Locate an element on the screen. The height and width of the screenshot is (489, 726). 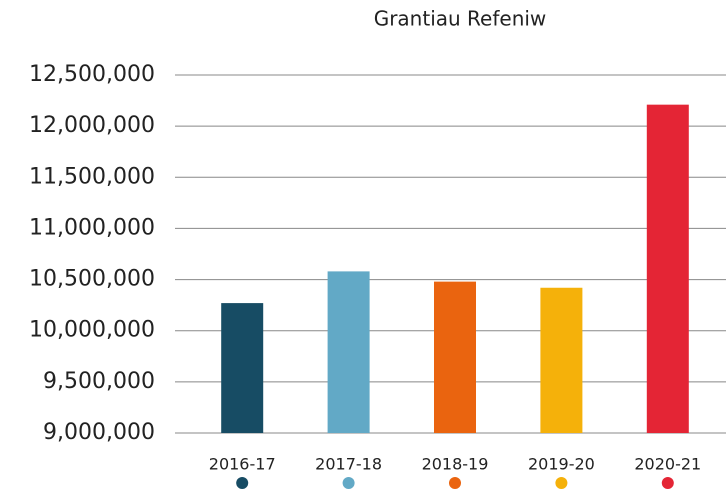
y-tick-label: 9,000,000 is located at coordinates (99, 432).